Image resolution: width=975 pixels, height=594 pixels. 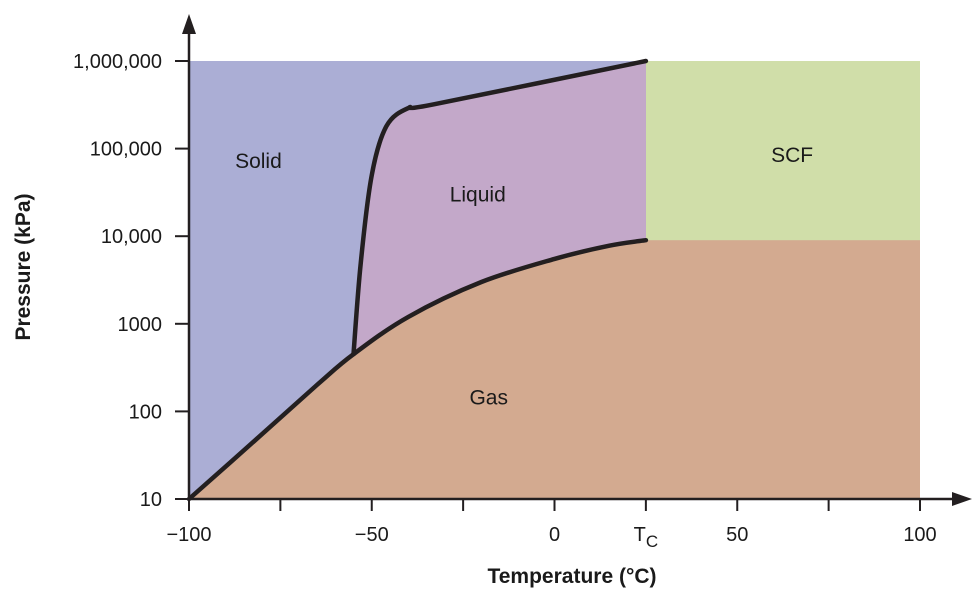 I want to click on y-tick-label: 100,000, so click(x=126, y=150).